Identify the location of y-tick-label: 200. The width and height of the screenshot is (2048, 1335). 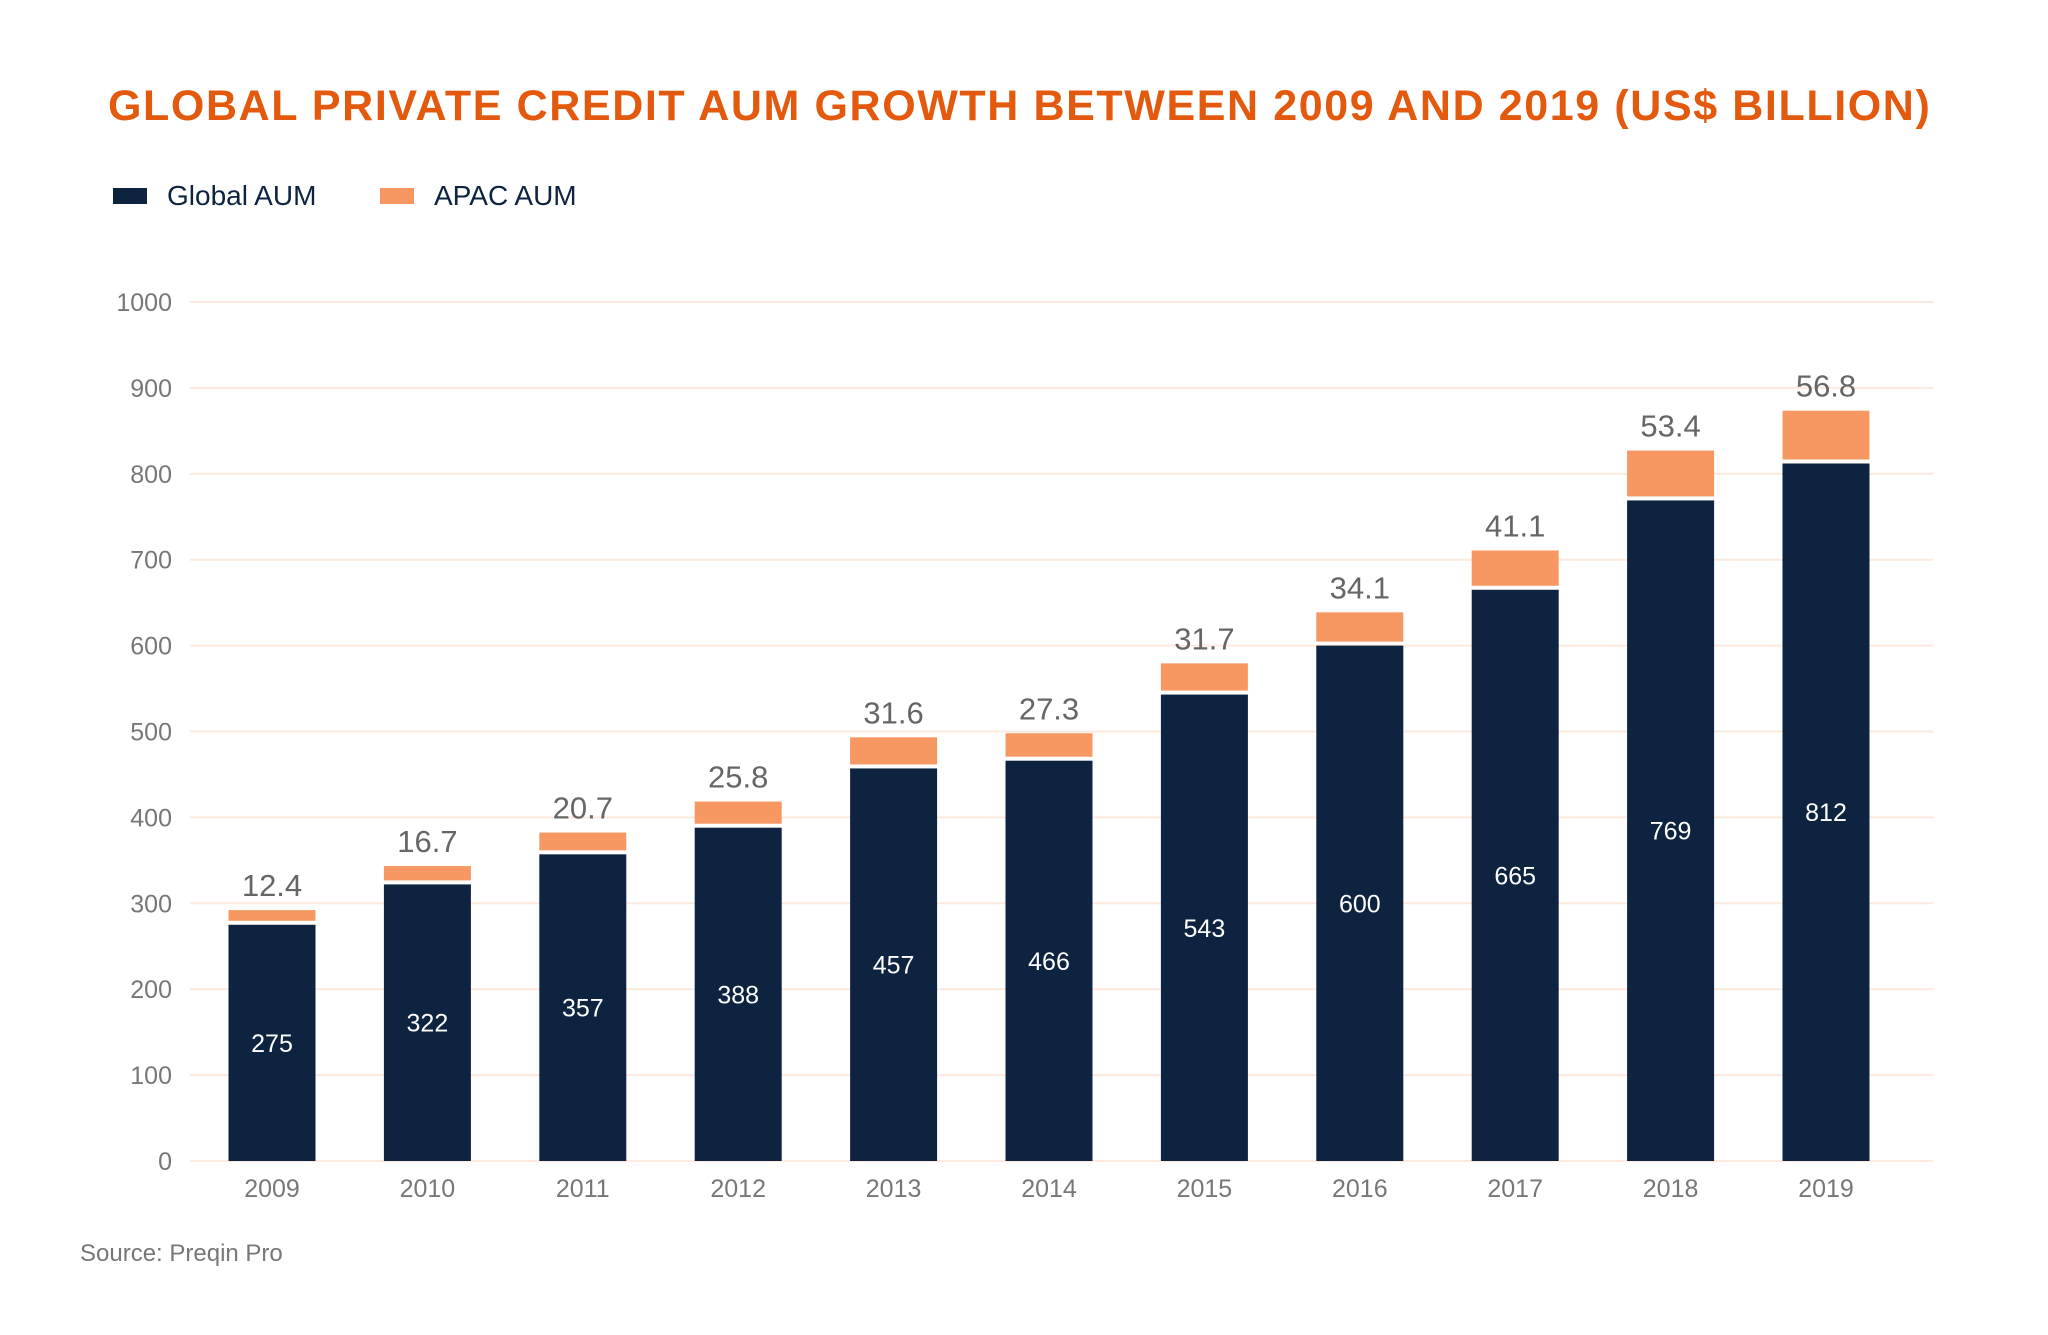
(151, 990).